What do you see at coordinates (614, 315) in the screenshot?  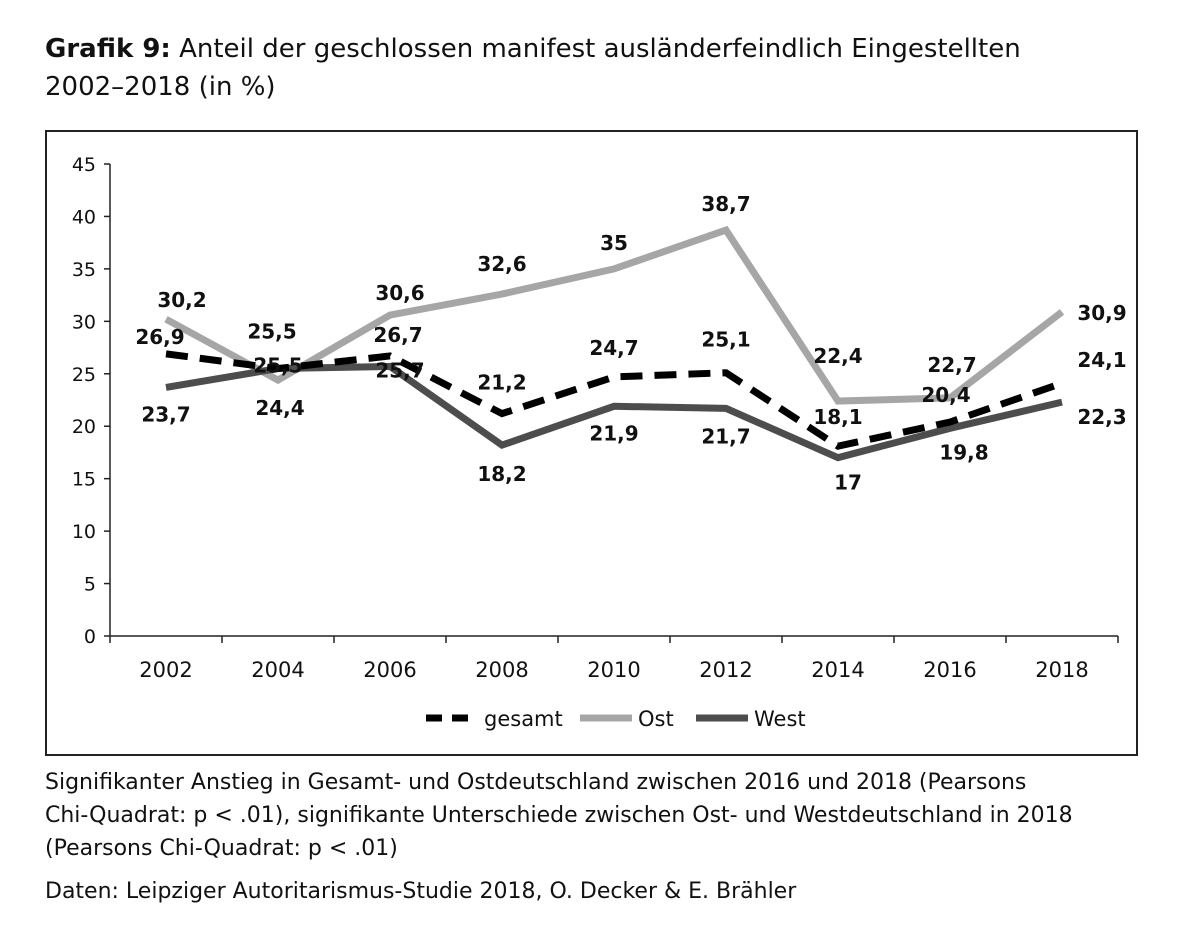 I see `series-line-ost` at bounding box center [614, 315].